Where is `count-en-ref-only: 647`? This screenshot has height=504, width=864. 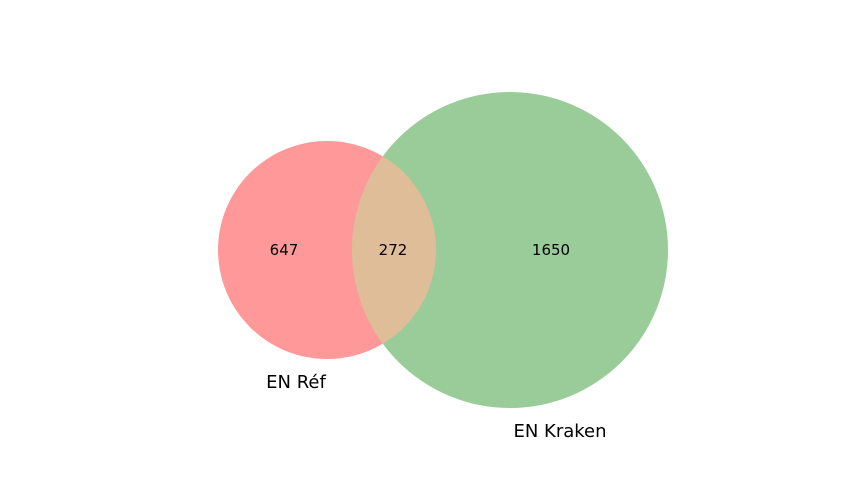
count-en-ref-only: 647 is located at coordinates (284, 250).